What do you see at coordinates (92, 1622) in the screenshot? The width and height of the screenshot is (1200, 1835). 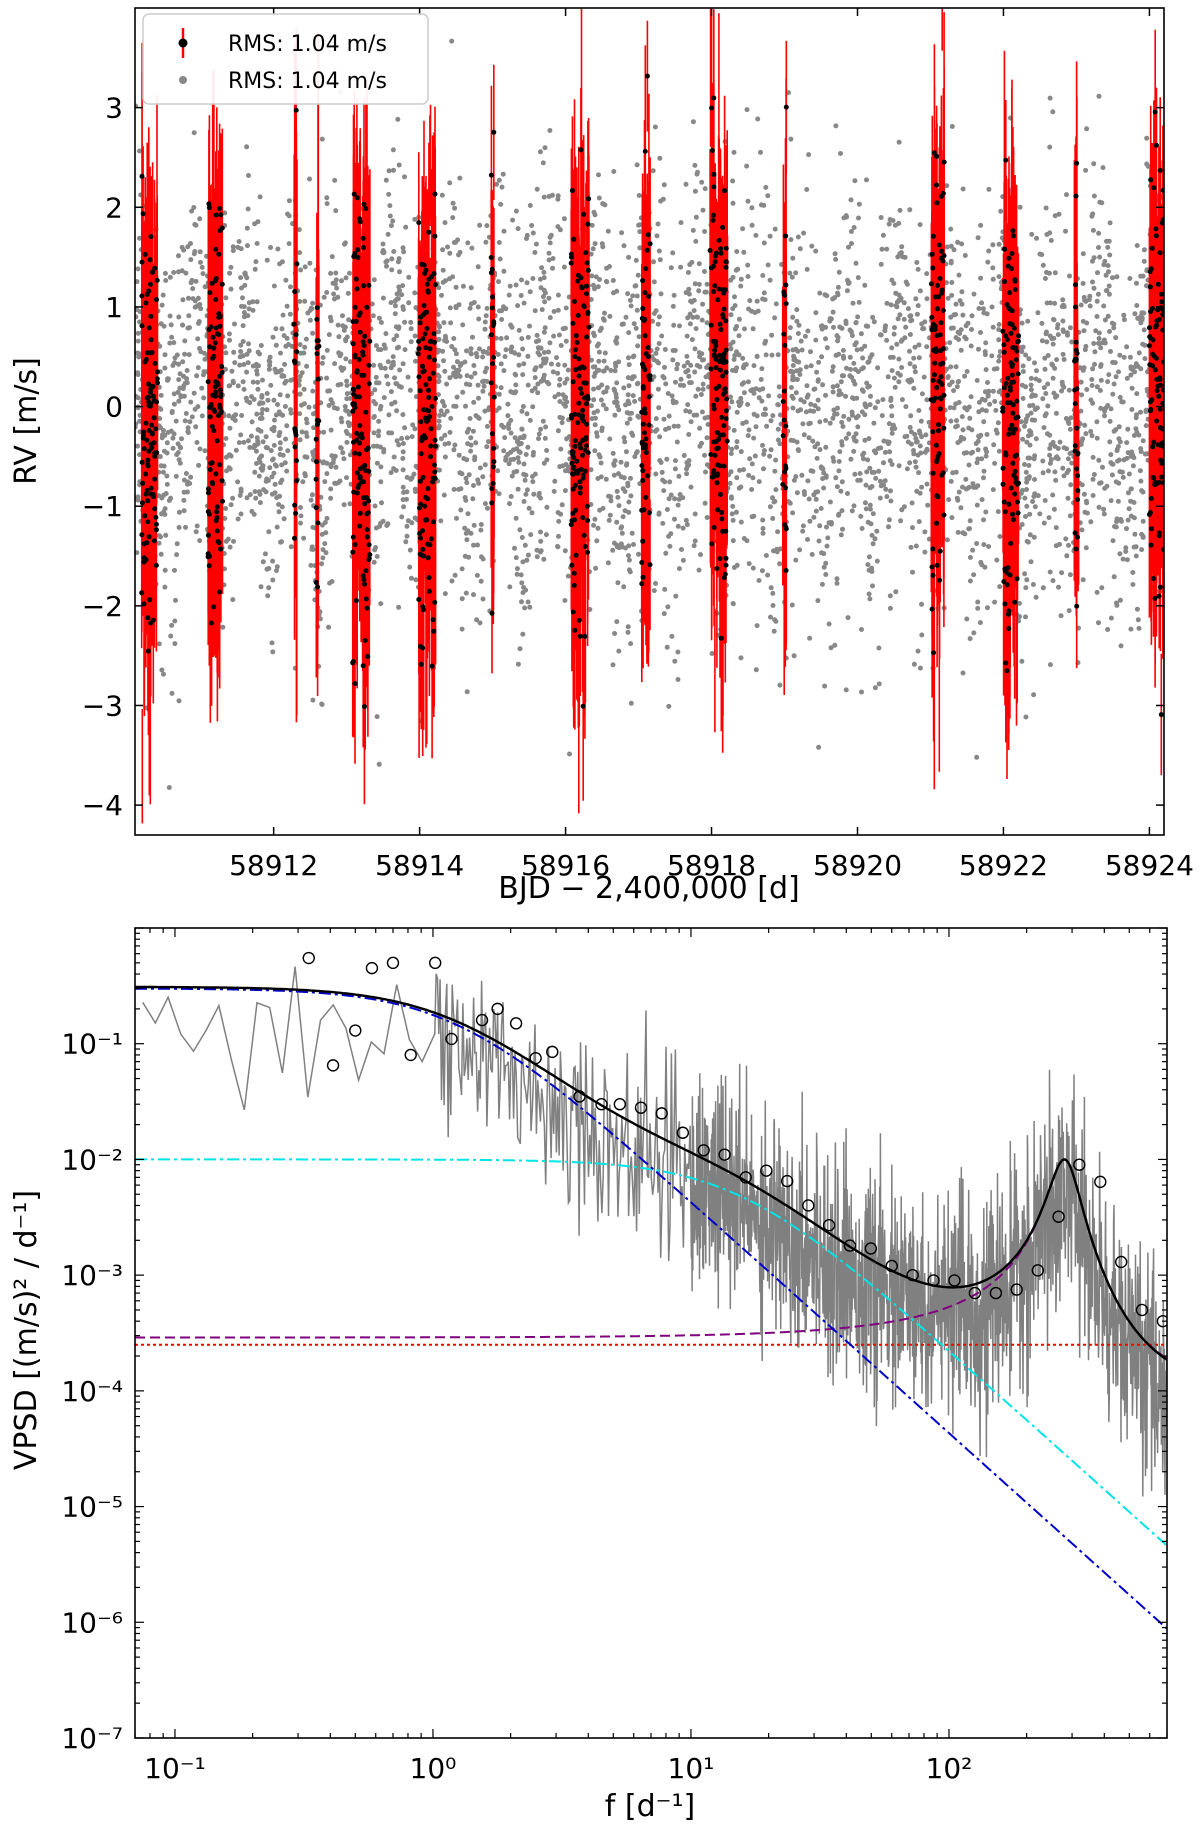 I see `vpsd-y-tick-label: 10⁻⁶` at bounding box center [92, 1622].